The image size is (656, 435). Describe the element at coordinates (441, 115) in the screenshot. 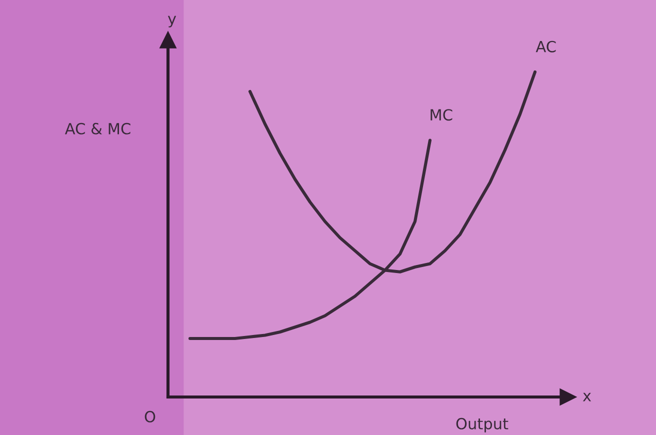

I see `series-label: MC` at that location.